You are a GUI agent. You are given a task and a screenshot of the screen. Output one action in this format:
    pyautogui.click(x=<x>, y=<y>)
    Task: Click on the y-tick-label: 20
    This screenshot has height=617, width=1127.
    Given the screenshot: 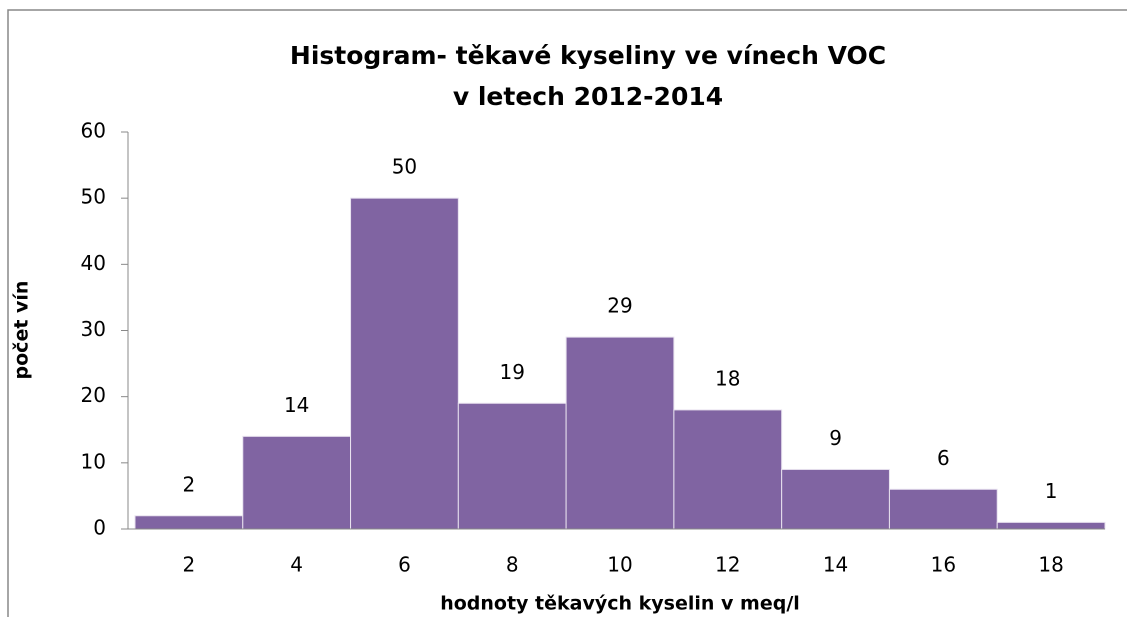 What is the action you would take?
    pyautogui.click(x=93, y=395)
    